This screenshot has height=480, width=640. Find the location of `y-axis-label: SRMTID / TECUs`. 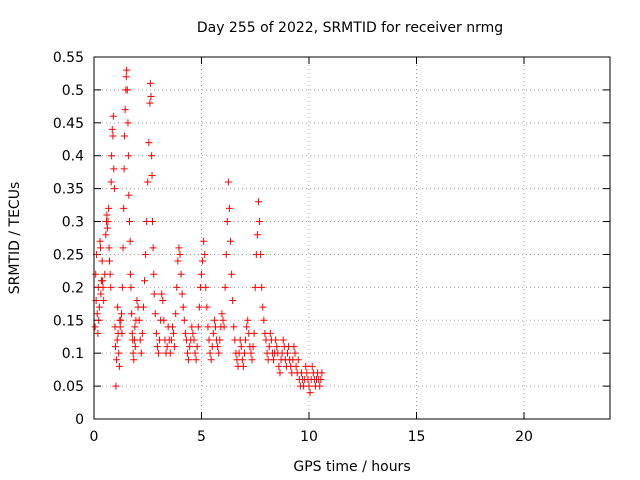

y-axis-label: SRMTID / TECUs is located at coordinates (15, 238).